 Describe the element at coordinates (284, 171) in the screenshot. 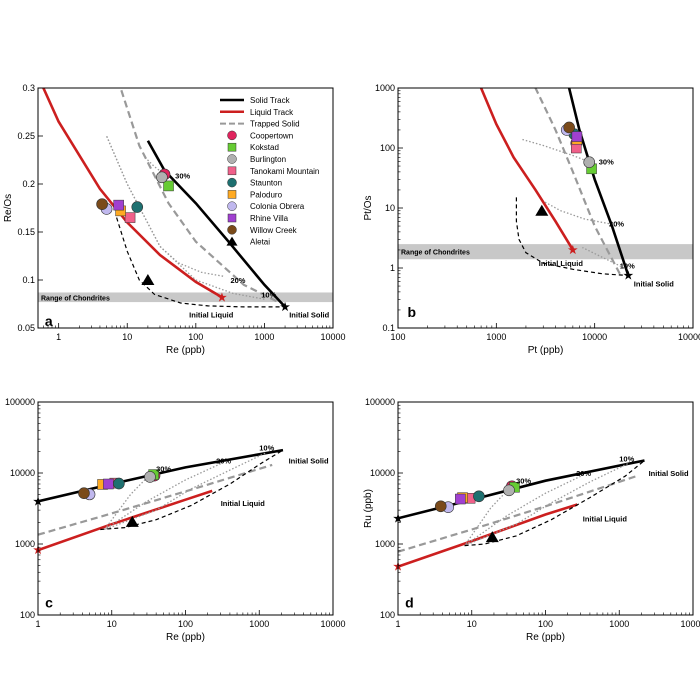

I see `legend-entry: Tanokami Mountain` at that location.